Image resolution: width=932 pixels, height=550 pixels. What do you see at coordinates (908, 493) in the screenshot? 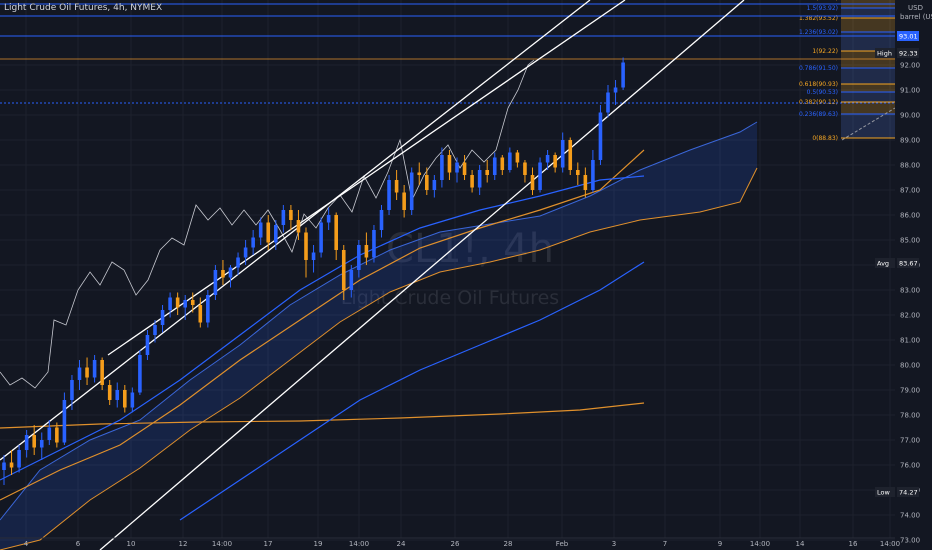
I see `price-tag-value: 74.27` at bounding box center [908, 493].